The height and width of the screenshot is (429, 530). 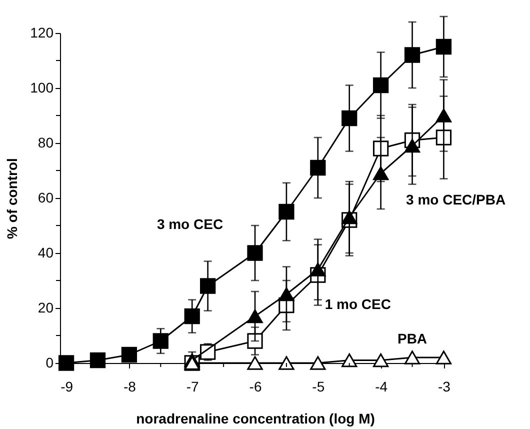 I want to click on x-tick-label: -4, so click(x=381, y=386).